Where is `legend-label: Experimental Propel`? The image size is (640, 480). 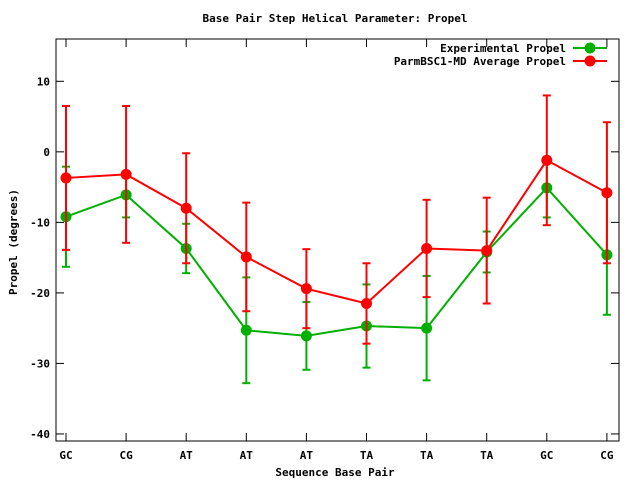 legend-label: Experimental Propel is located at coordinates (503, 48).